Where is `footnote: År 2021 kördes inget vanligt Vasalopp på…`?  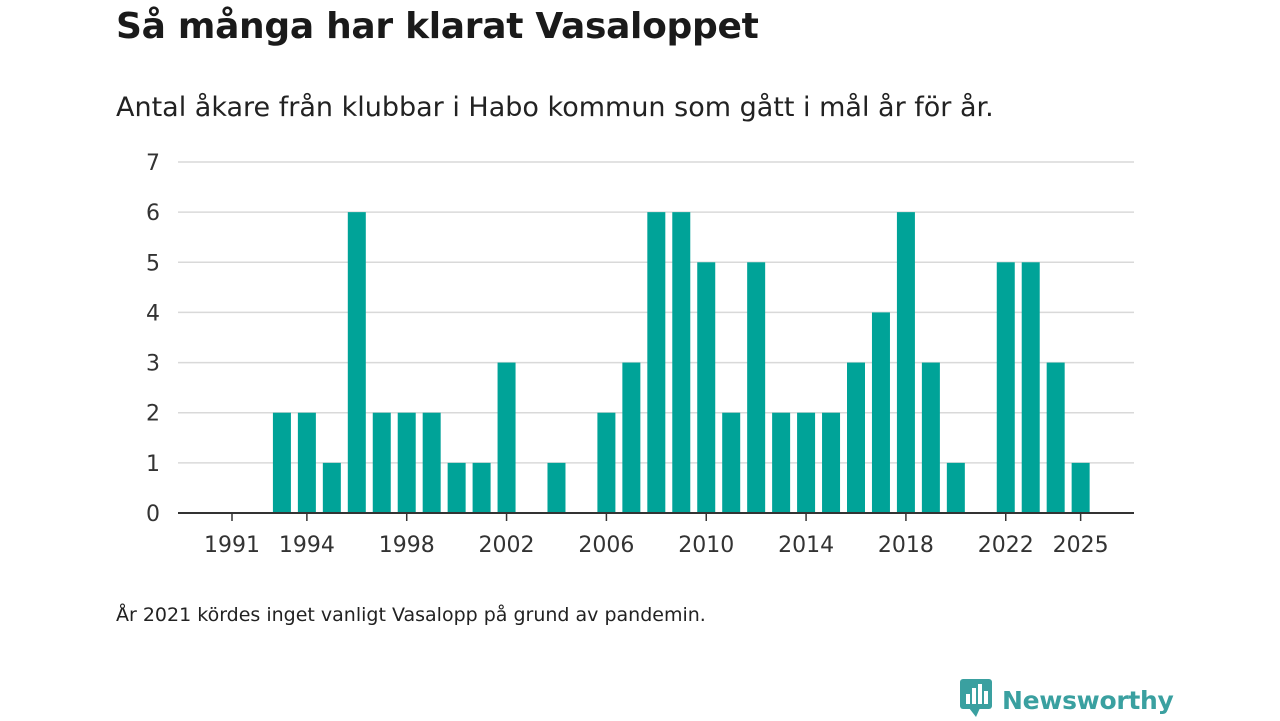 footnote: År 2021 kördes inget vanligt Vasalopp på… is located at coordinates (411, 615).